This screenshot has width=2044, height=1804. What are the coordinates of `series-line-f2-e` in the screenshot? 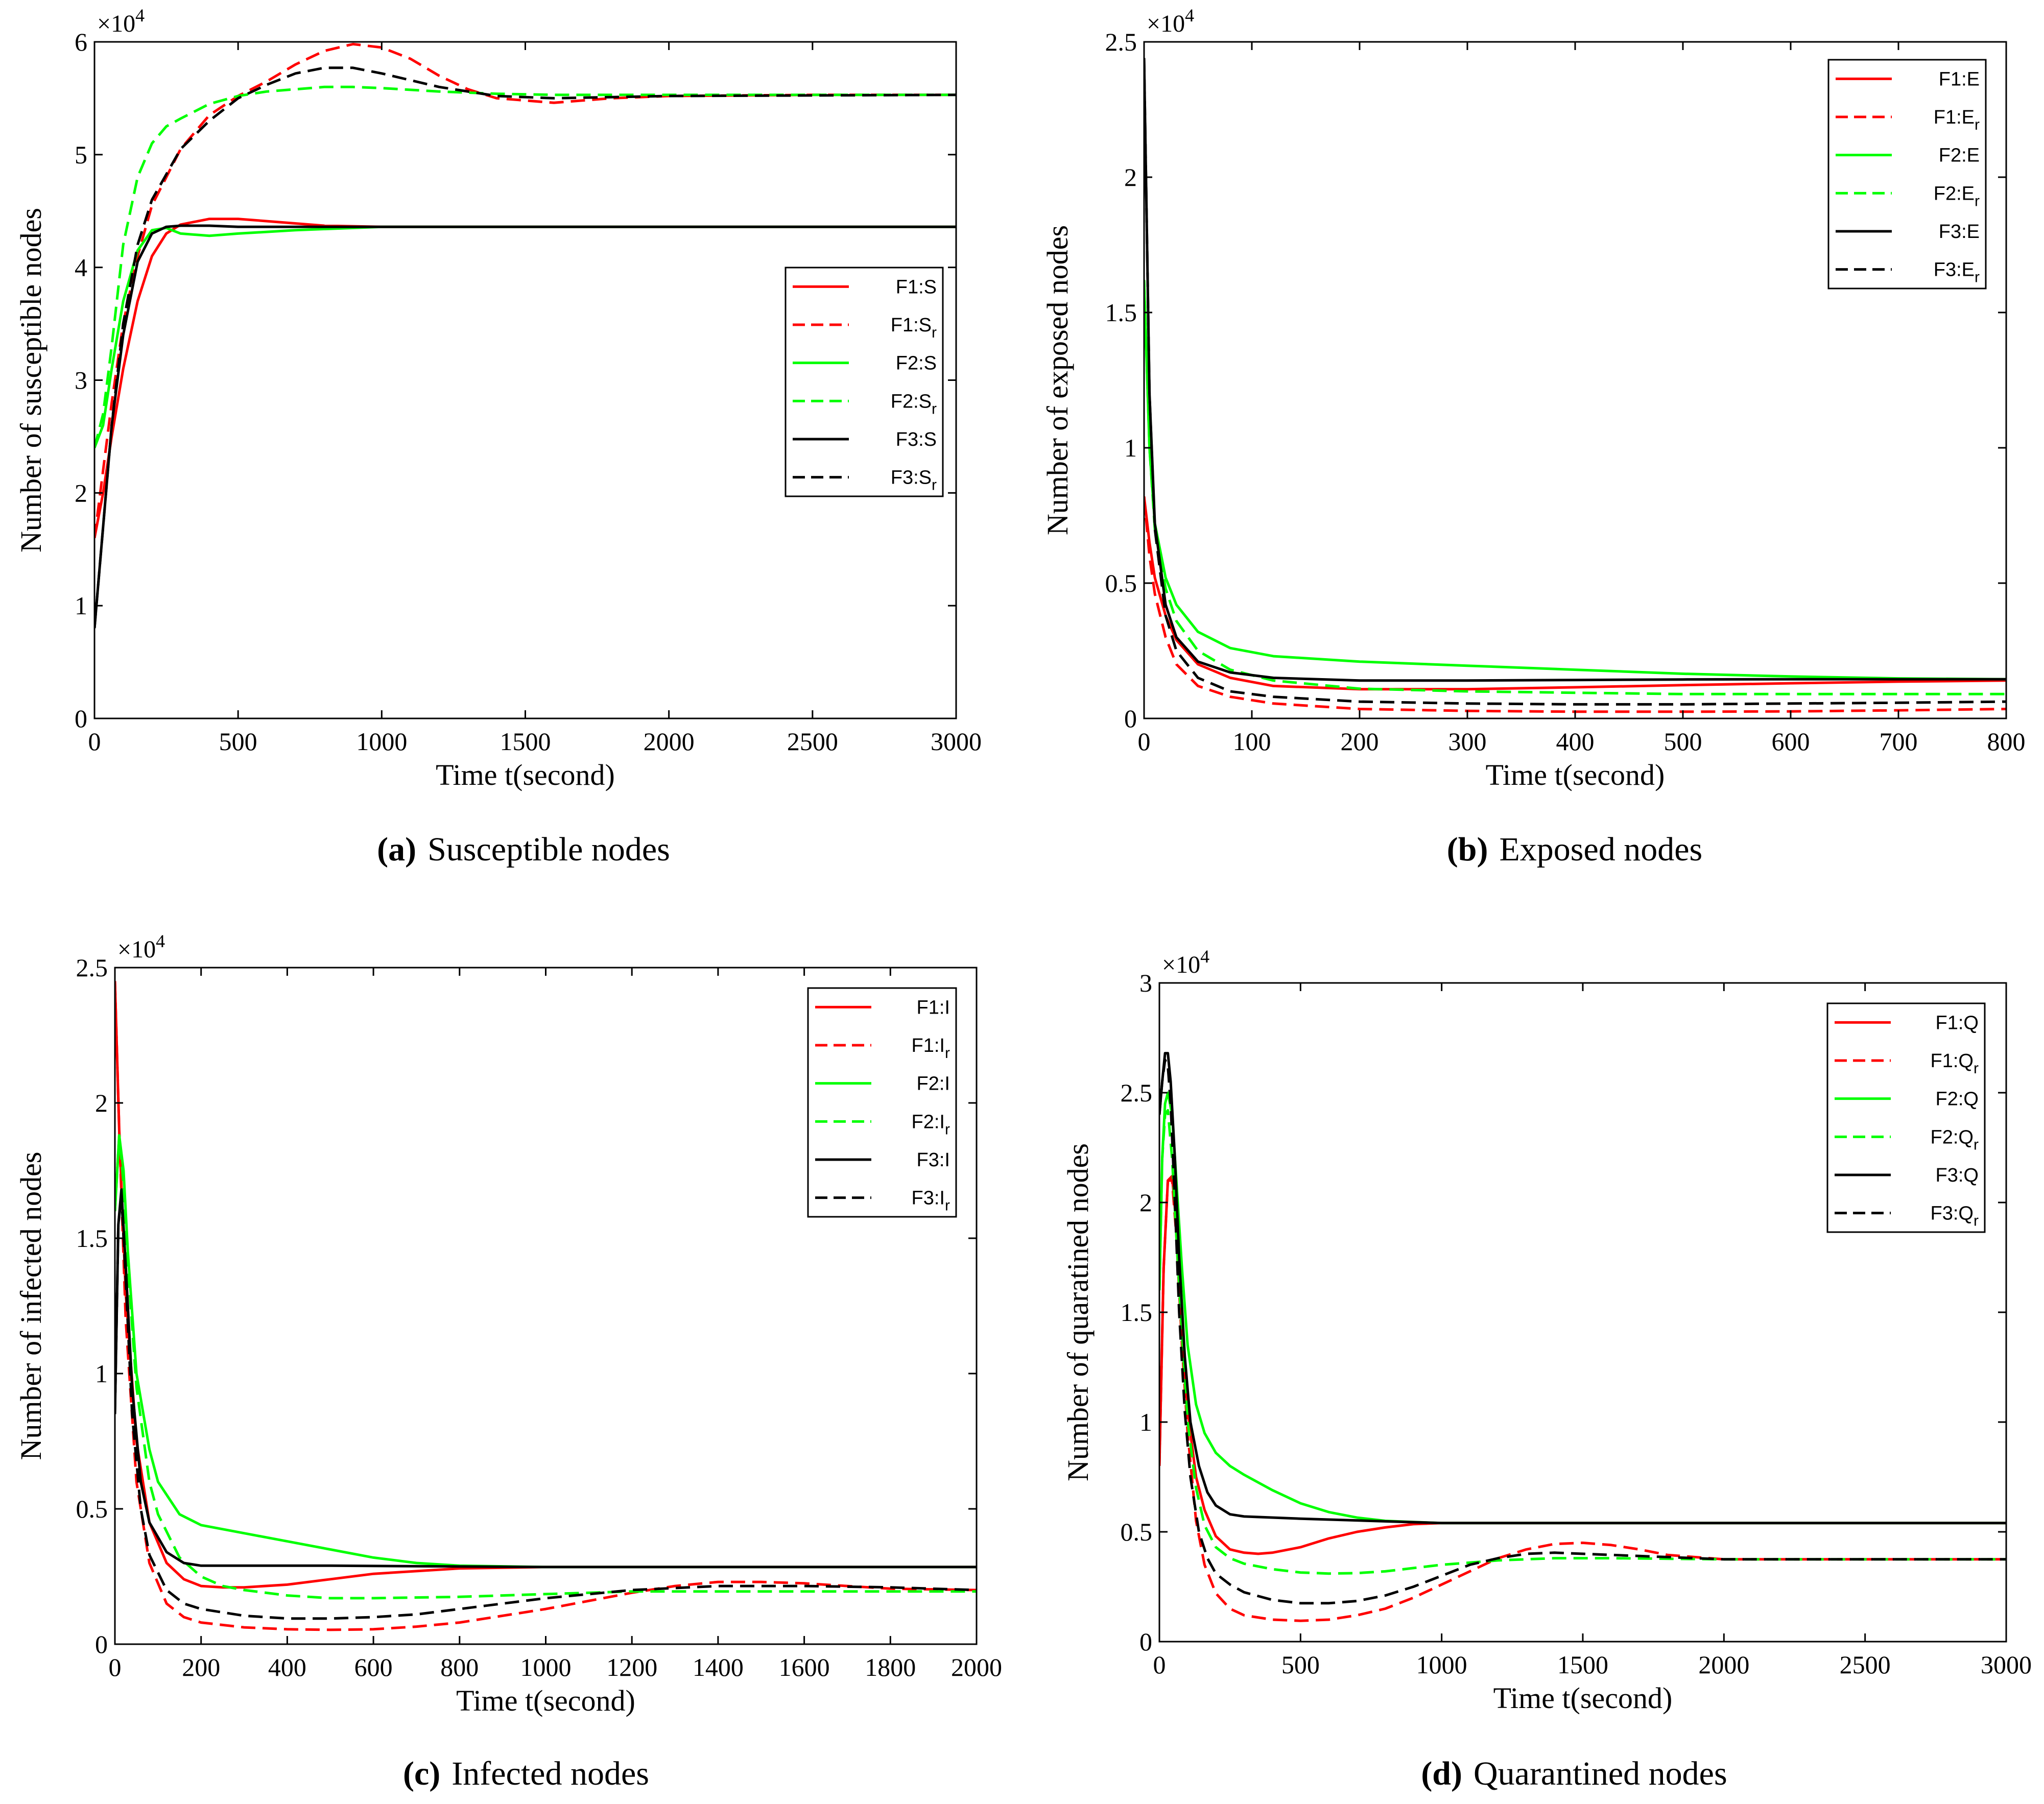 It's located at (1575, 480).